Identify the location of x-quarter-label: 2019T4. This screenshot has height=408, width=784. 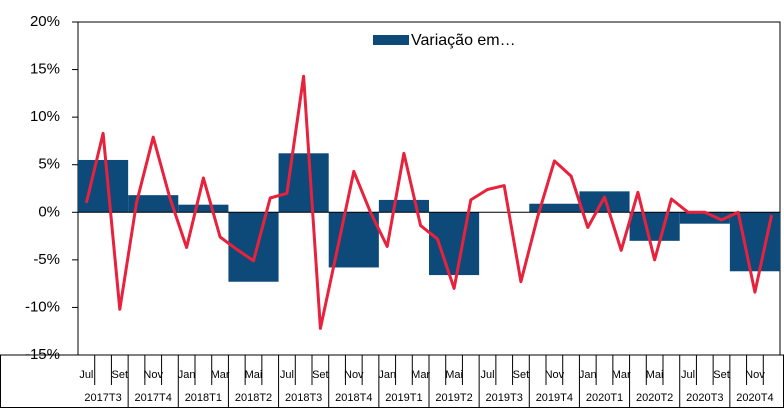
(554, 398).